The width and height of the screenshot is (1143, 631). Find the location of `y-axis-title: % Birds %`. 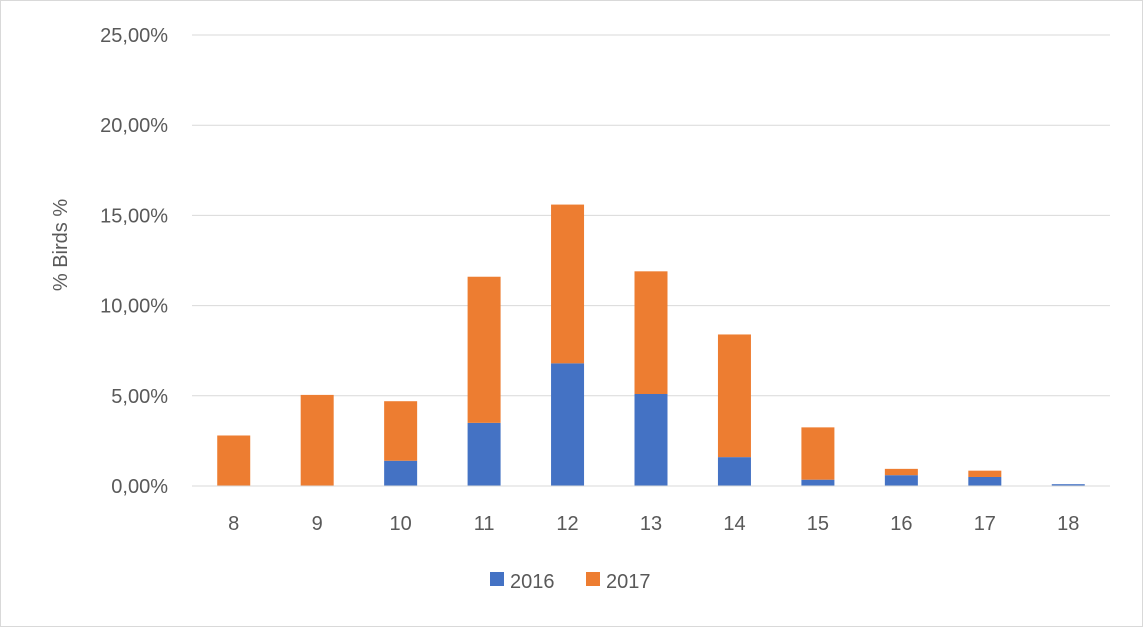

y-axis-title: % Birds % is located at coordinates (61, 245).